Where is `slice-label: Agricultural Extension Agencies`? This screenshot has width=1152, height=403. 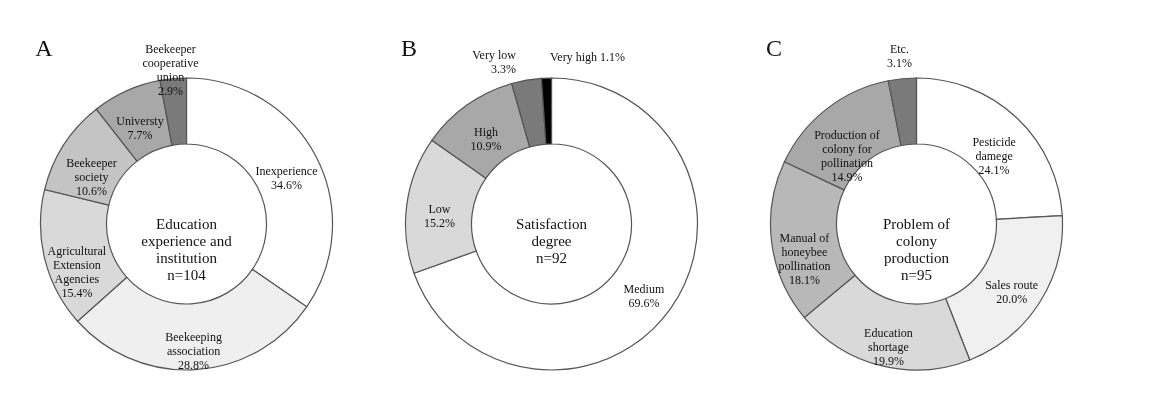 slice-label: Agricultural Extension Agencies is located at coordinates (77, 265).